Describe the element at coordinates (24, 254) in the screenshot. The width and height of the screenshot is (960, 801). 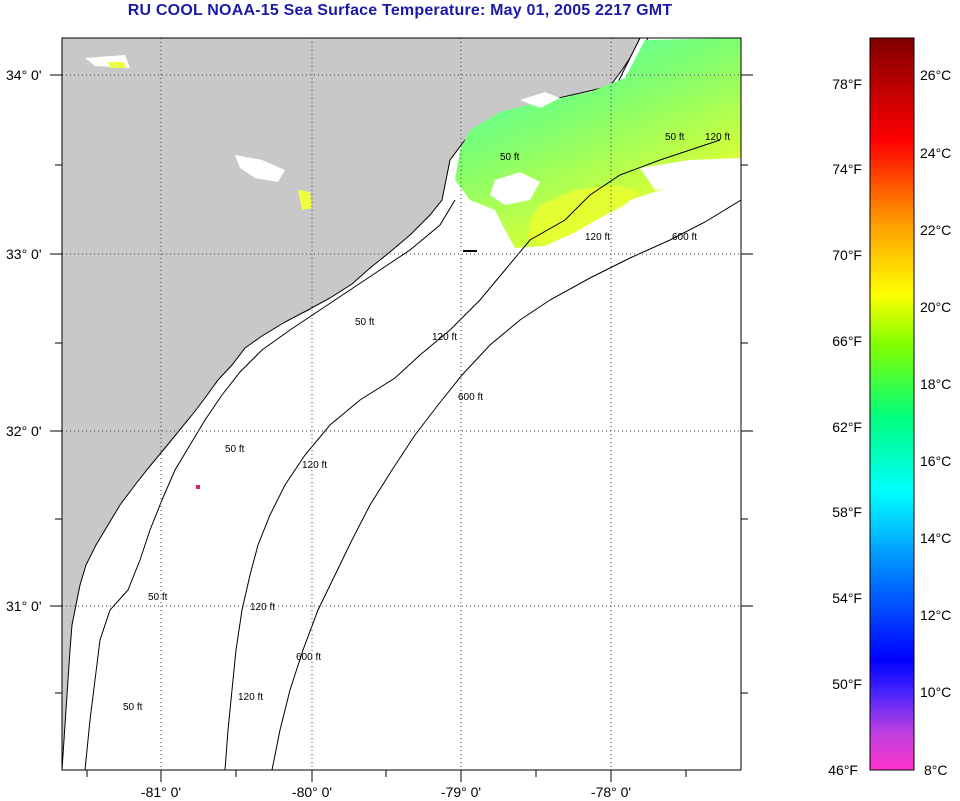
I see `lat-label: 33° 0'` at that location.